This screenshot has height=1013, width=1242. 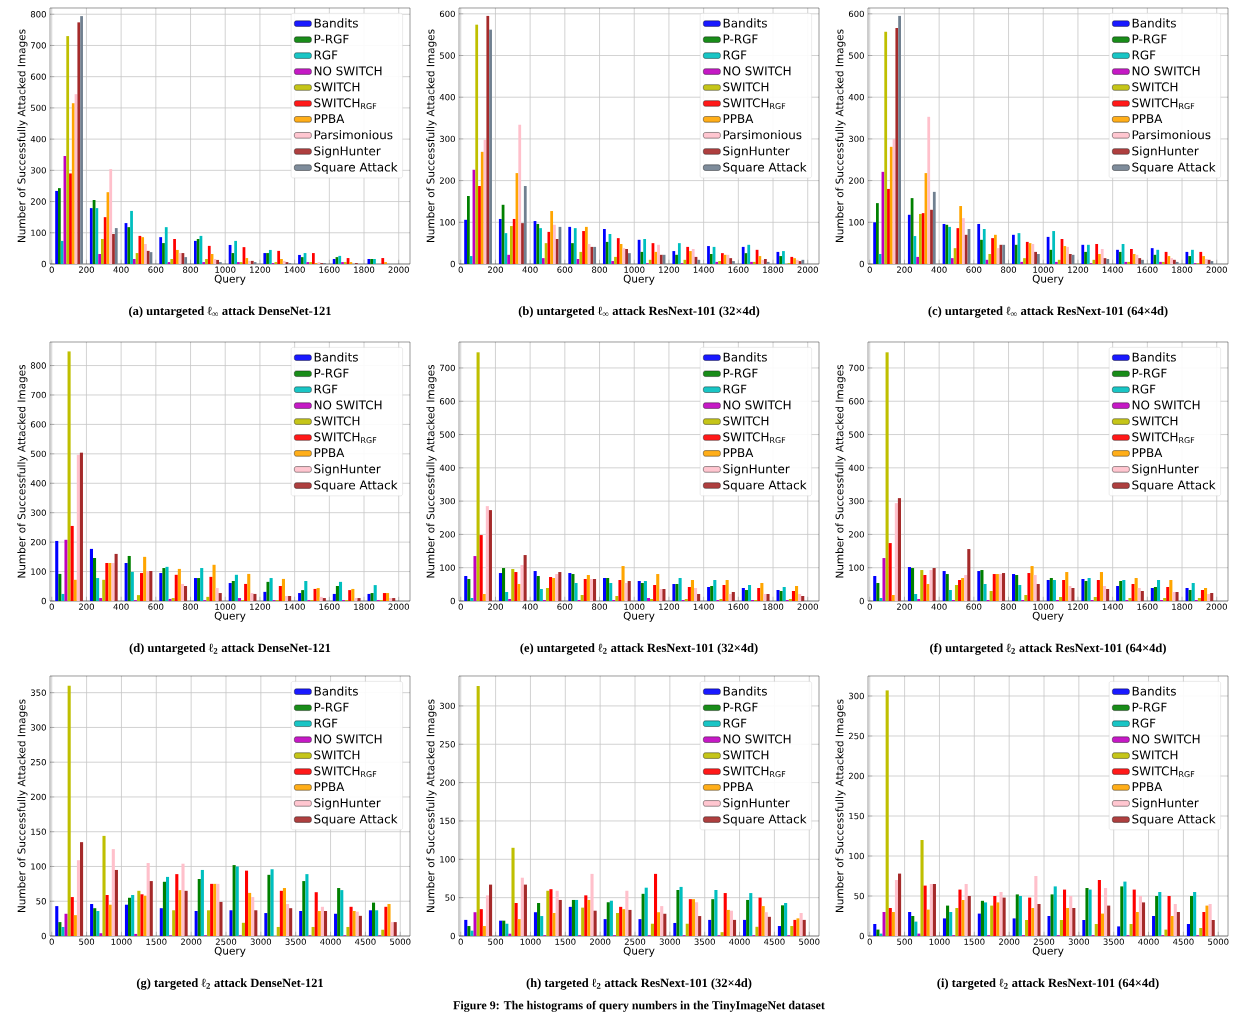 I want to click on x-tick-label: 5000, so click(x=809, y=941).